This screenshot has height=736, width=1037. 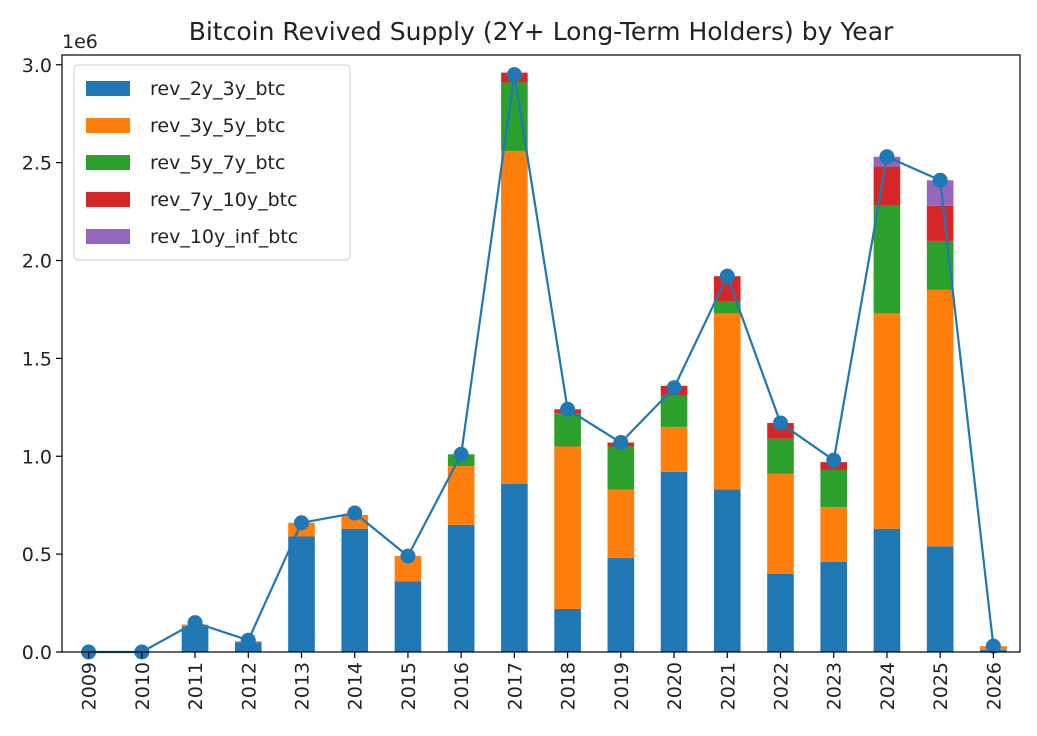 I want to click on bar-rev_2y_3y_btc-2013, so click(x=301, y=594).